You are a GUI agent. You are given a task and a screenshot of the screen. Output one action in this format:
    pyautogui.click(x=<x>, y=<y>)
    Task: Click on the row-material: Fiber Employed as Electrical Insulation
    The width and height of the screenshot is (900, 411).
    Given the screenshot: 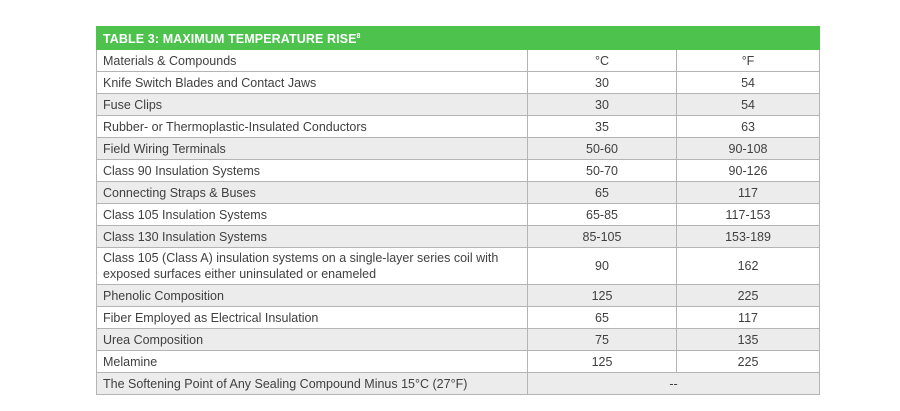 What is the action you would take?
    pyautogui.click(x=312, y=317)
    